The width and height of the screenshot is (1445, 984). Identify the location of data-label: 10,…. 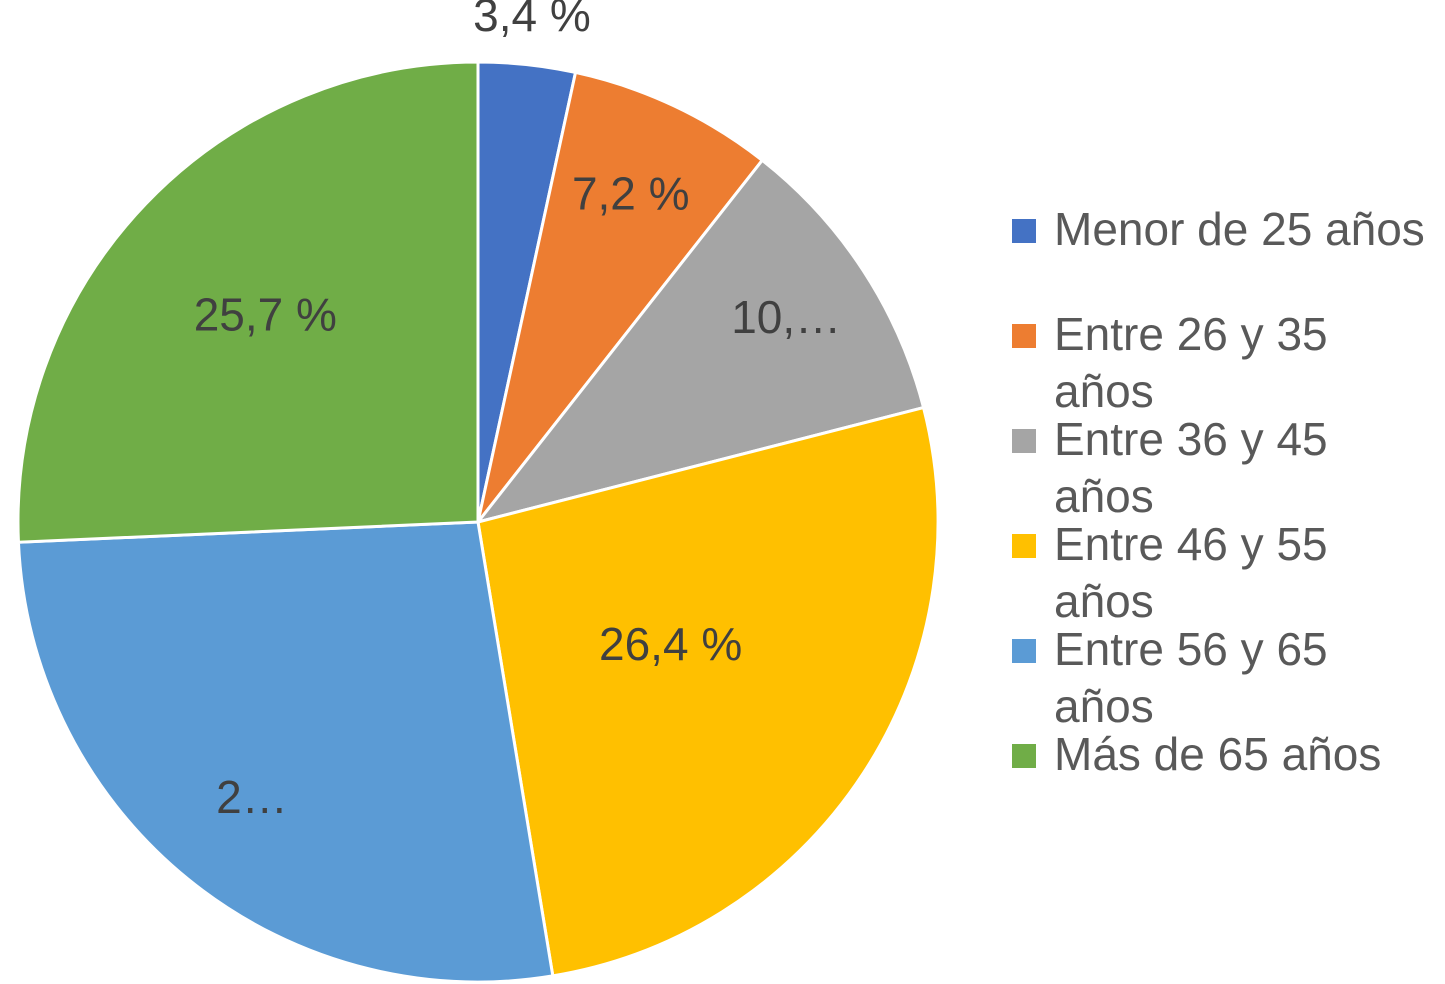
(786, 317).